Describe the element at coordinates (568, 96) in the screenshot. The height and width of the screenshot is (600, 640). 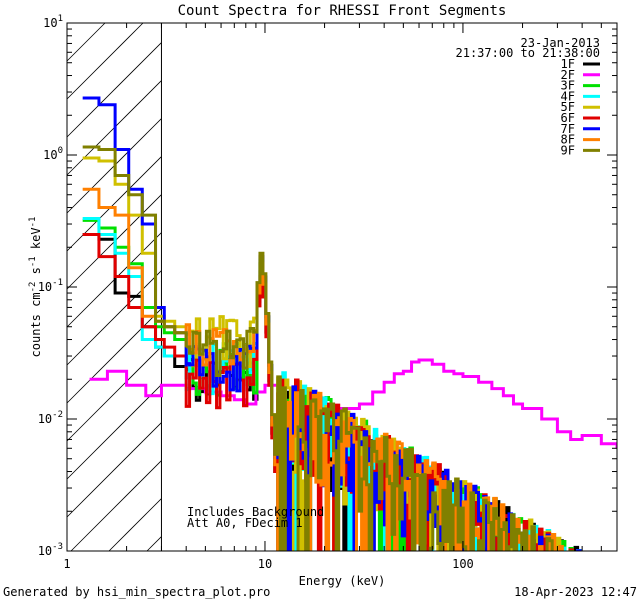
I see `legend-label-4F: 4F` at that location.